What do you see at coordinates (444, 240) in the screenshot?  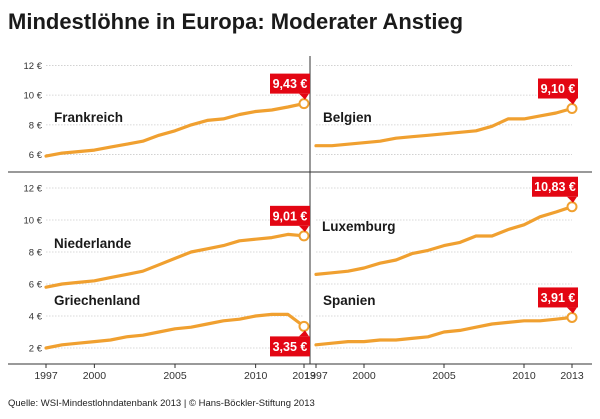 I see `series-line-luxemburg` at bounding box center [444, 240].